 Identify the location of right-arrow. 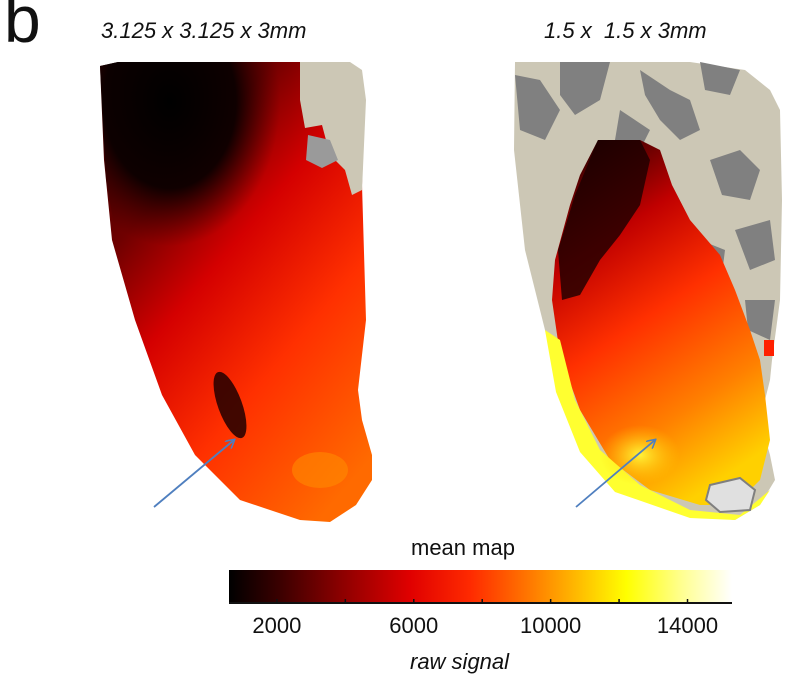
(615, 474).